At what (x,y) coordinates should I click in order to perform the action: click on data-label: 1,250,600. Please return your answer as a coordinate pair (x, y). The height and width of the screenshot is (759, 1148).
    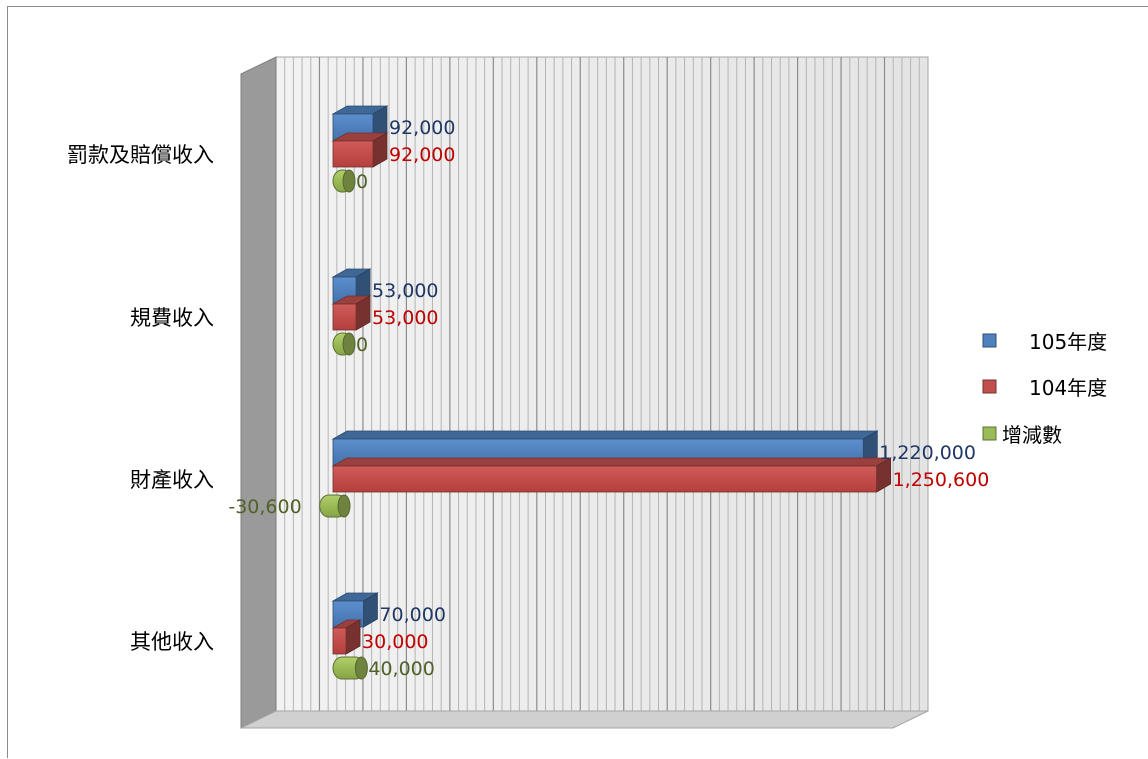
    Looking at the image, I should click on (941, 480).